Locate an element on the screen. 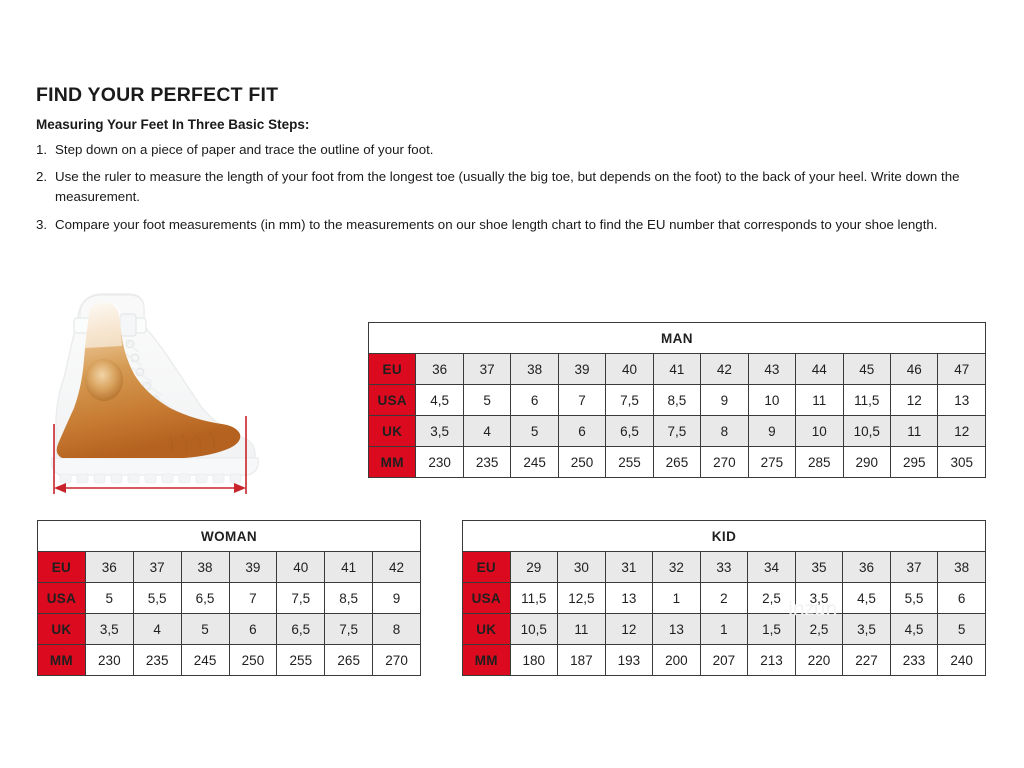 Image resolution: width=1024 pixels, height=768 pixels. table-row-usa: USA 11,5 12,5 13 1 2 2,5 3,5 4,5 5,5 6 is located at coordinates (724, 598).